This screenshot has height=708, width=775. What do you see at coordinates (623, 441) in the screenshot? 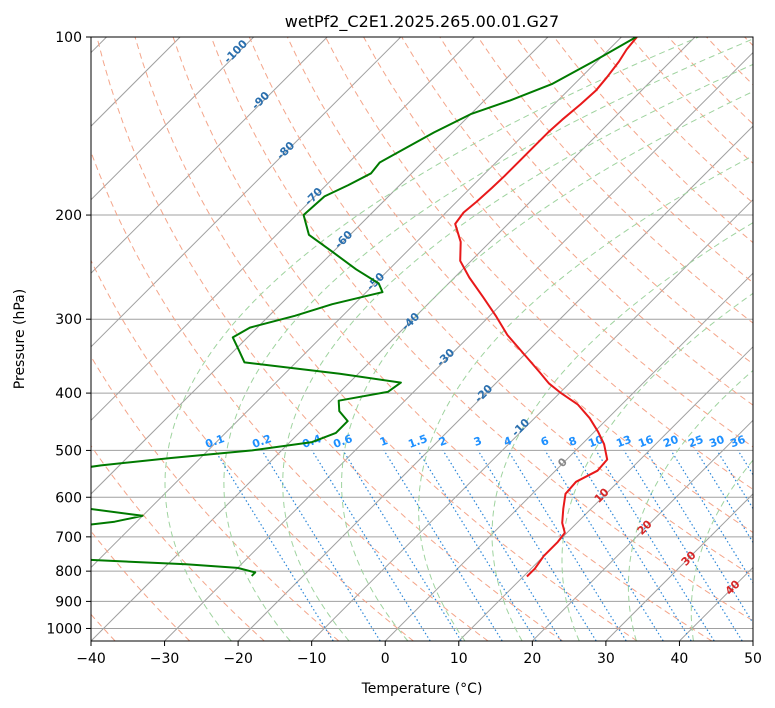
I see `mixing-ratio-label: 13` at bounding box center [623, 441].